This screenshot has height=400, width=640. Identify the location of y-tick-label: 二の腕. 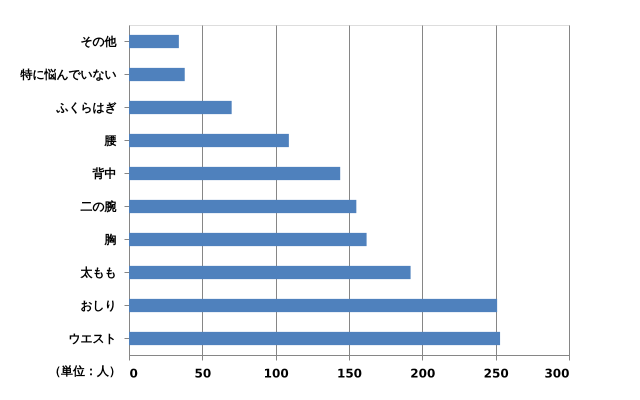
(98, 207).